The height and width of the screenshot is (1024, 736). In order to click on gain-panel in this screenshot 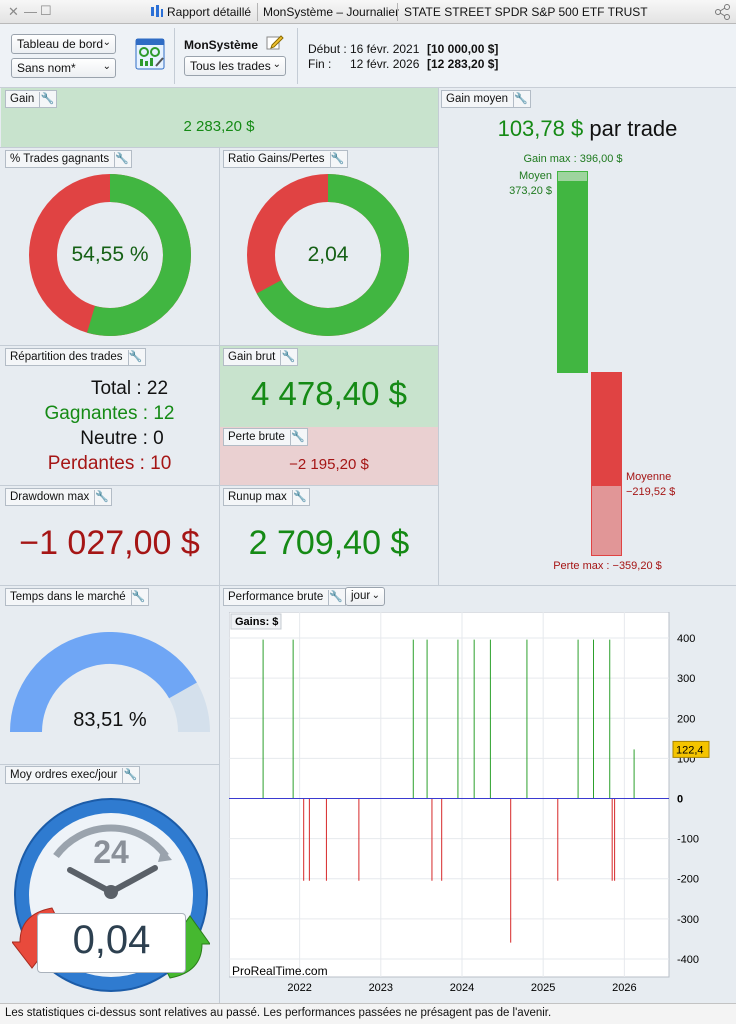, I will do `click(219, 117)`.